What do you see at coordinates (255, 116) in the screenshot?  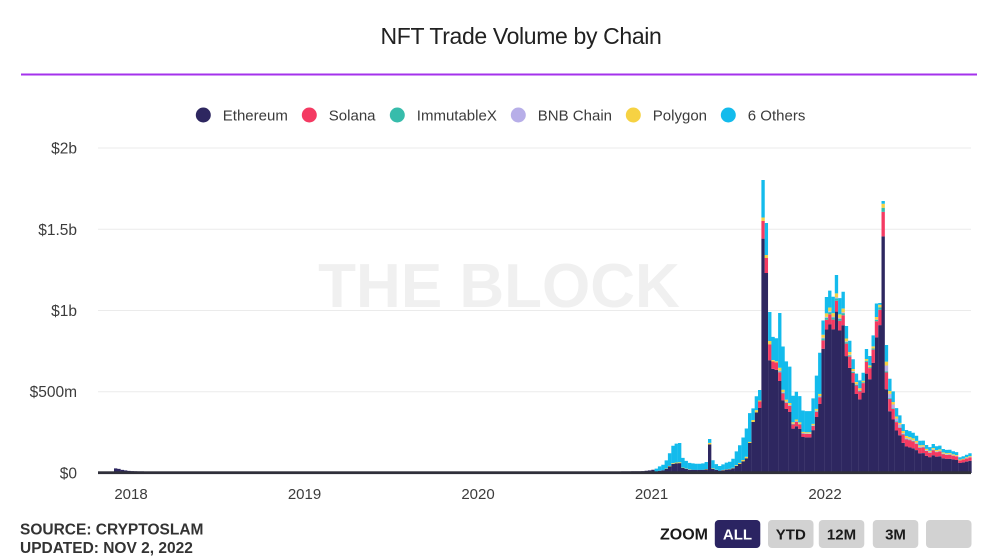 I see `svg-text: Ethereum` at bounding box center [255, 116].